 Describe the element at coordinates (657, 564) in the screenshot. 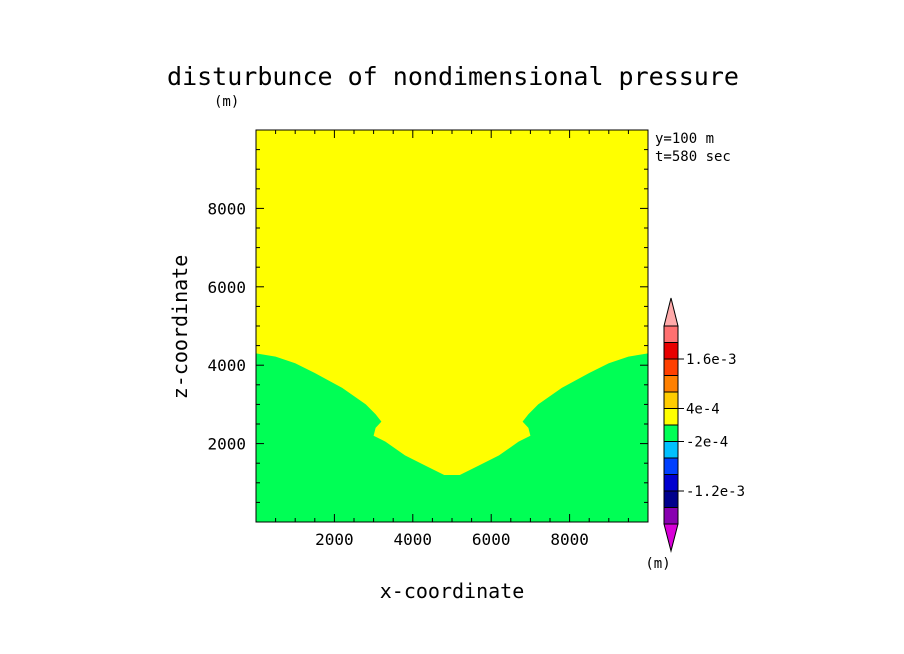

I see `colorbar-unit: (m)` at that location.